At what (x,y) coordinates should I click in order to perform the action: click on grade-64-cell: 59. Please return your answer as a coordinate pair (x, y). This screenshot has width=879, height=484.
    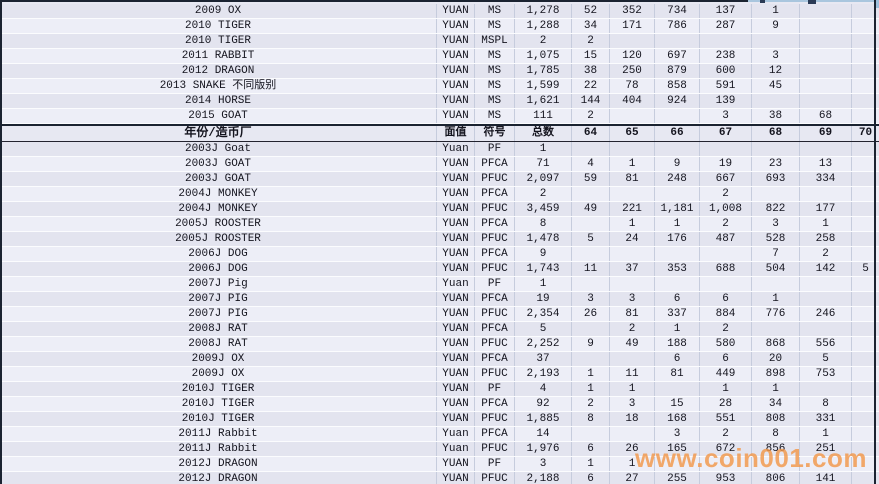
    Looking at the image, I should click on (591, 179).